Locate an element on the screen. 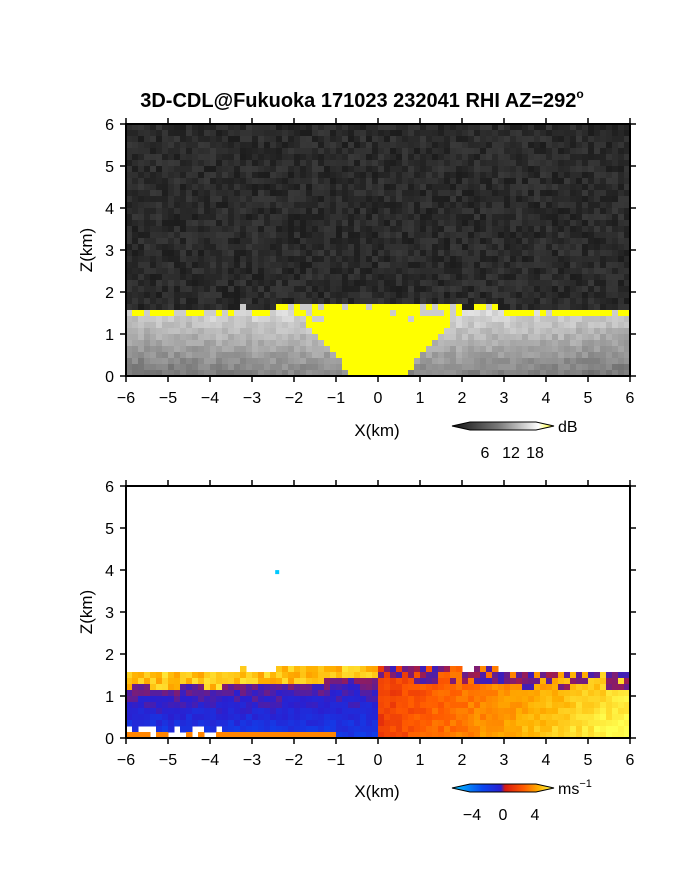  reflectivity-colorbar-bar is located at coordinates (503, 426).